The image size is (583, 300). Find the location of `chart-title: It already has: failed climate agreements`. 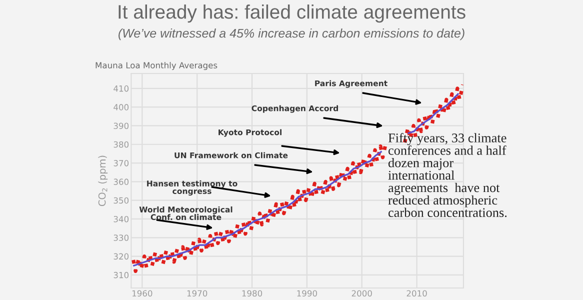

chart-title: It already has: failed climate agreements is located at coordinates (292, 13).